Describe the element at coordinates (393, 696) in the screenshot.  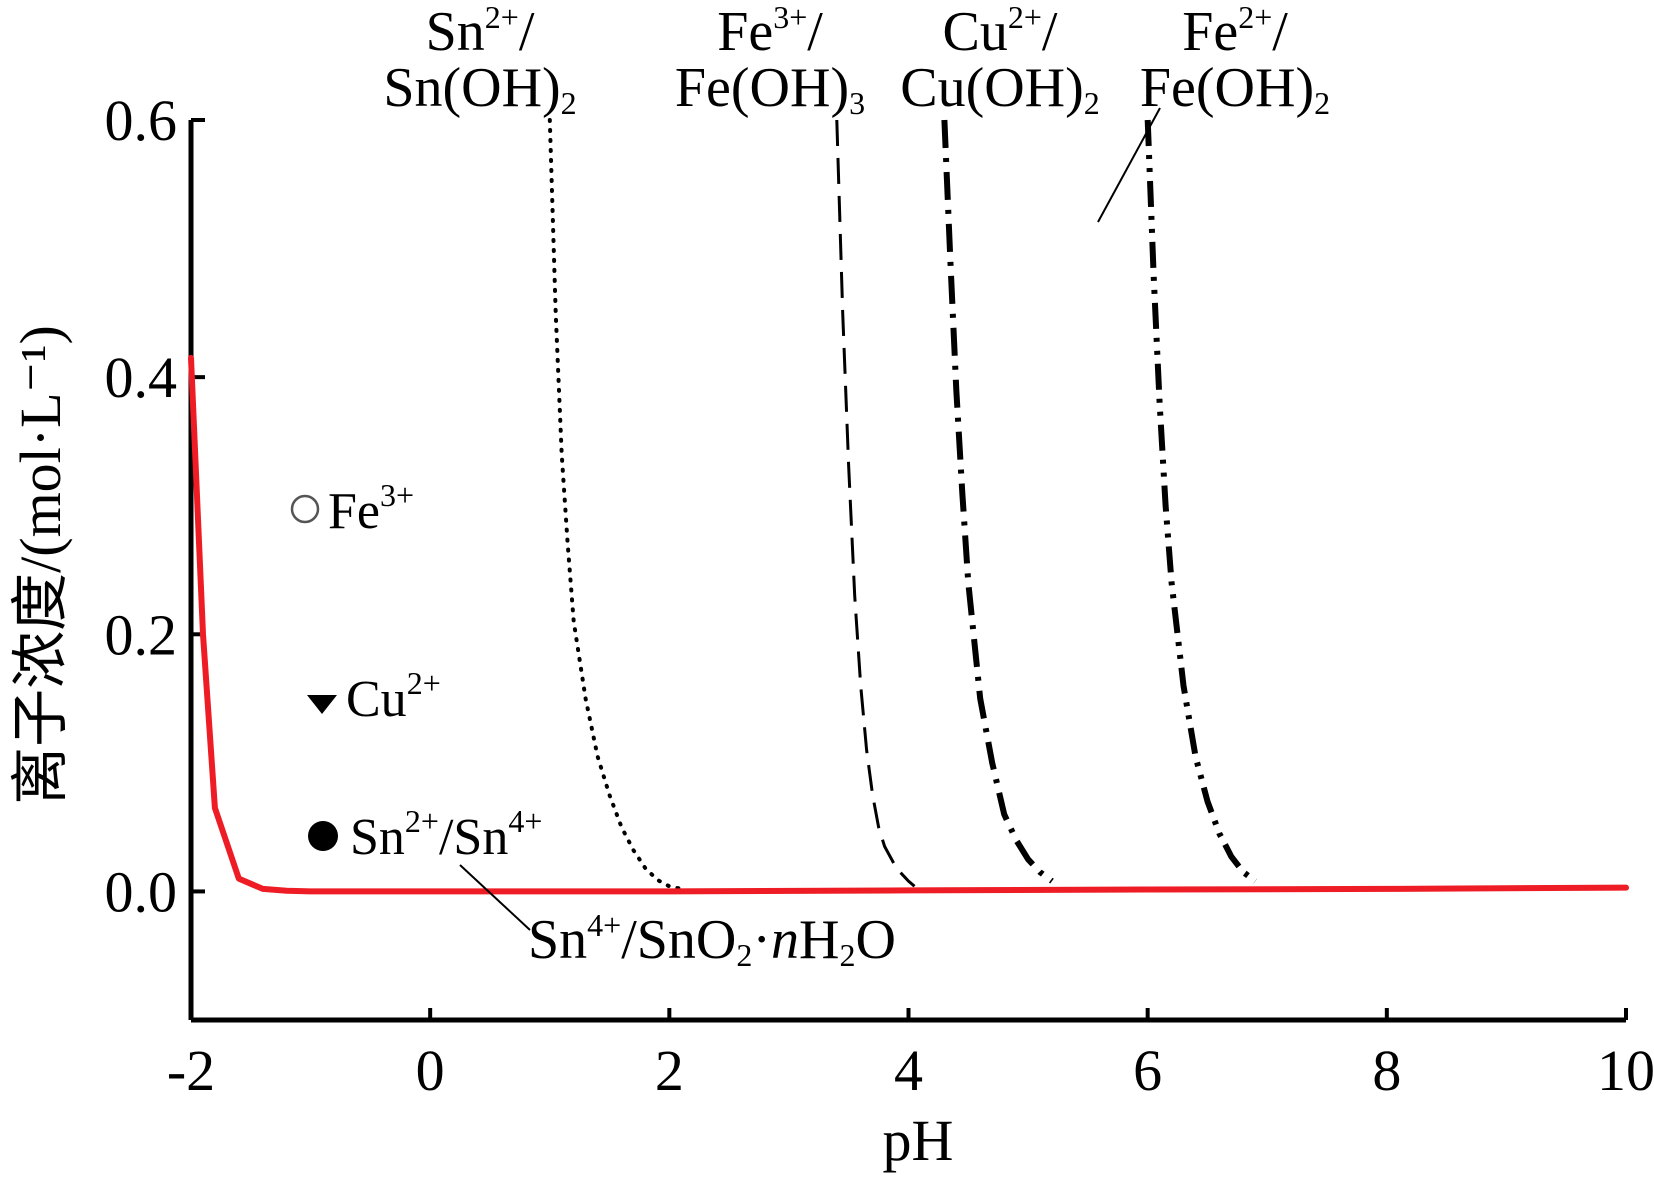
I see `legend-label-cu2: Cu2+` at that location.